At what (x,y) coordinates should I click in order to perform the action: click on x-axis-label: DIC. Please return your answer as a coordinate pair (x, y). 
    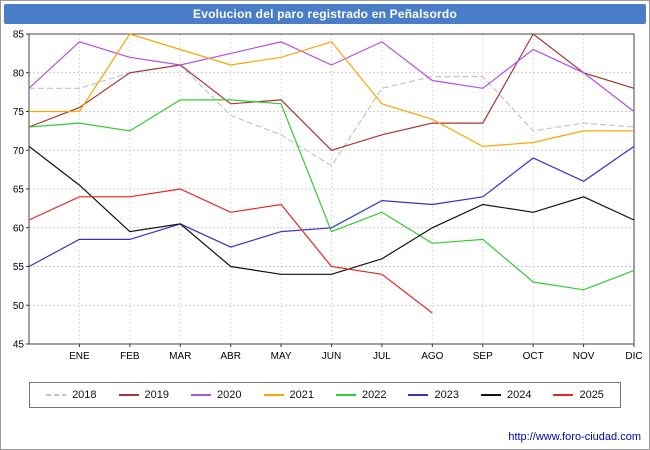
    Looking at the image, I should click on (633, 356).